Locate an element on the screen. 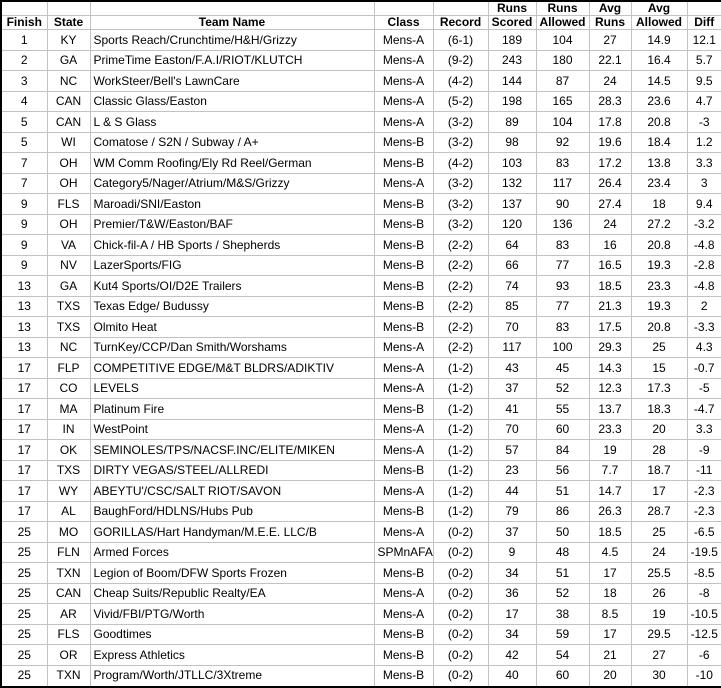  cell-team-name: DIRTY VEGAS/STEEL/ALLREDI is located at coordinates (232, 470).